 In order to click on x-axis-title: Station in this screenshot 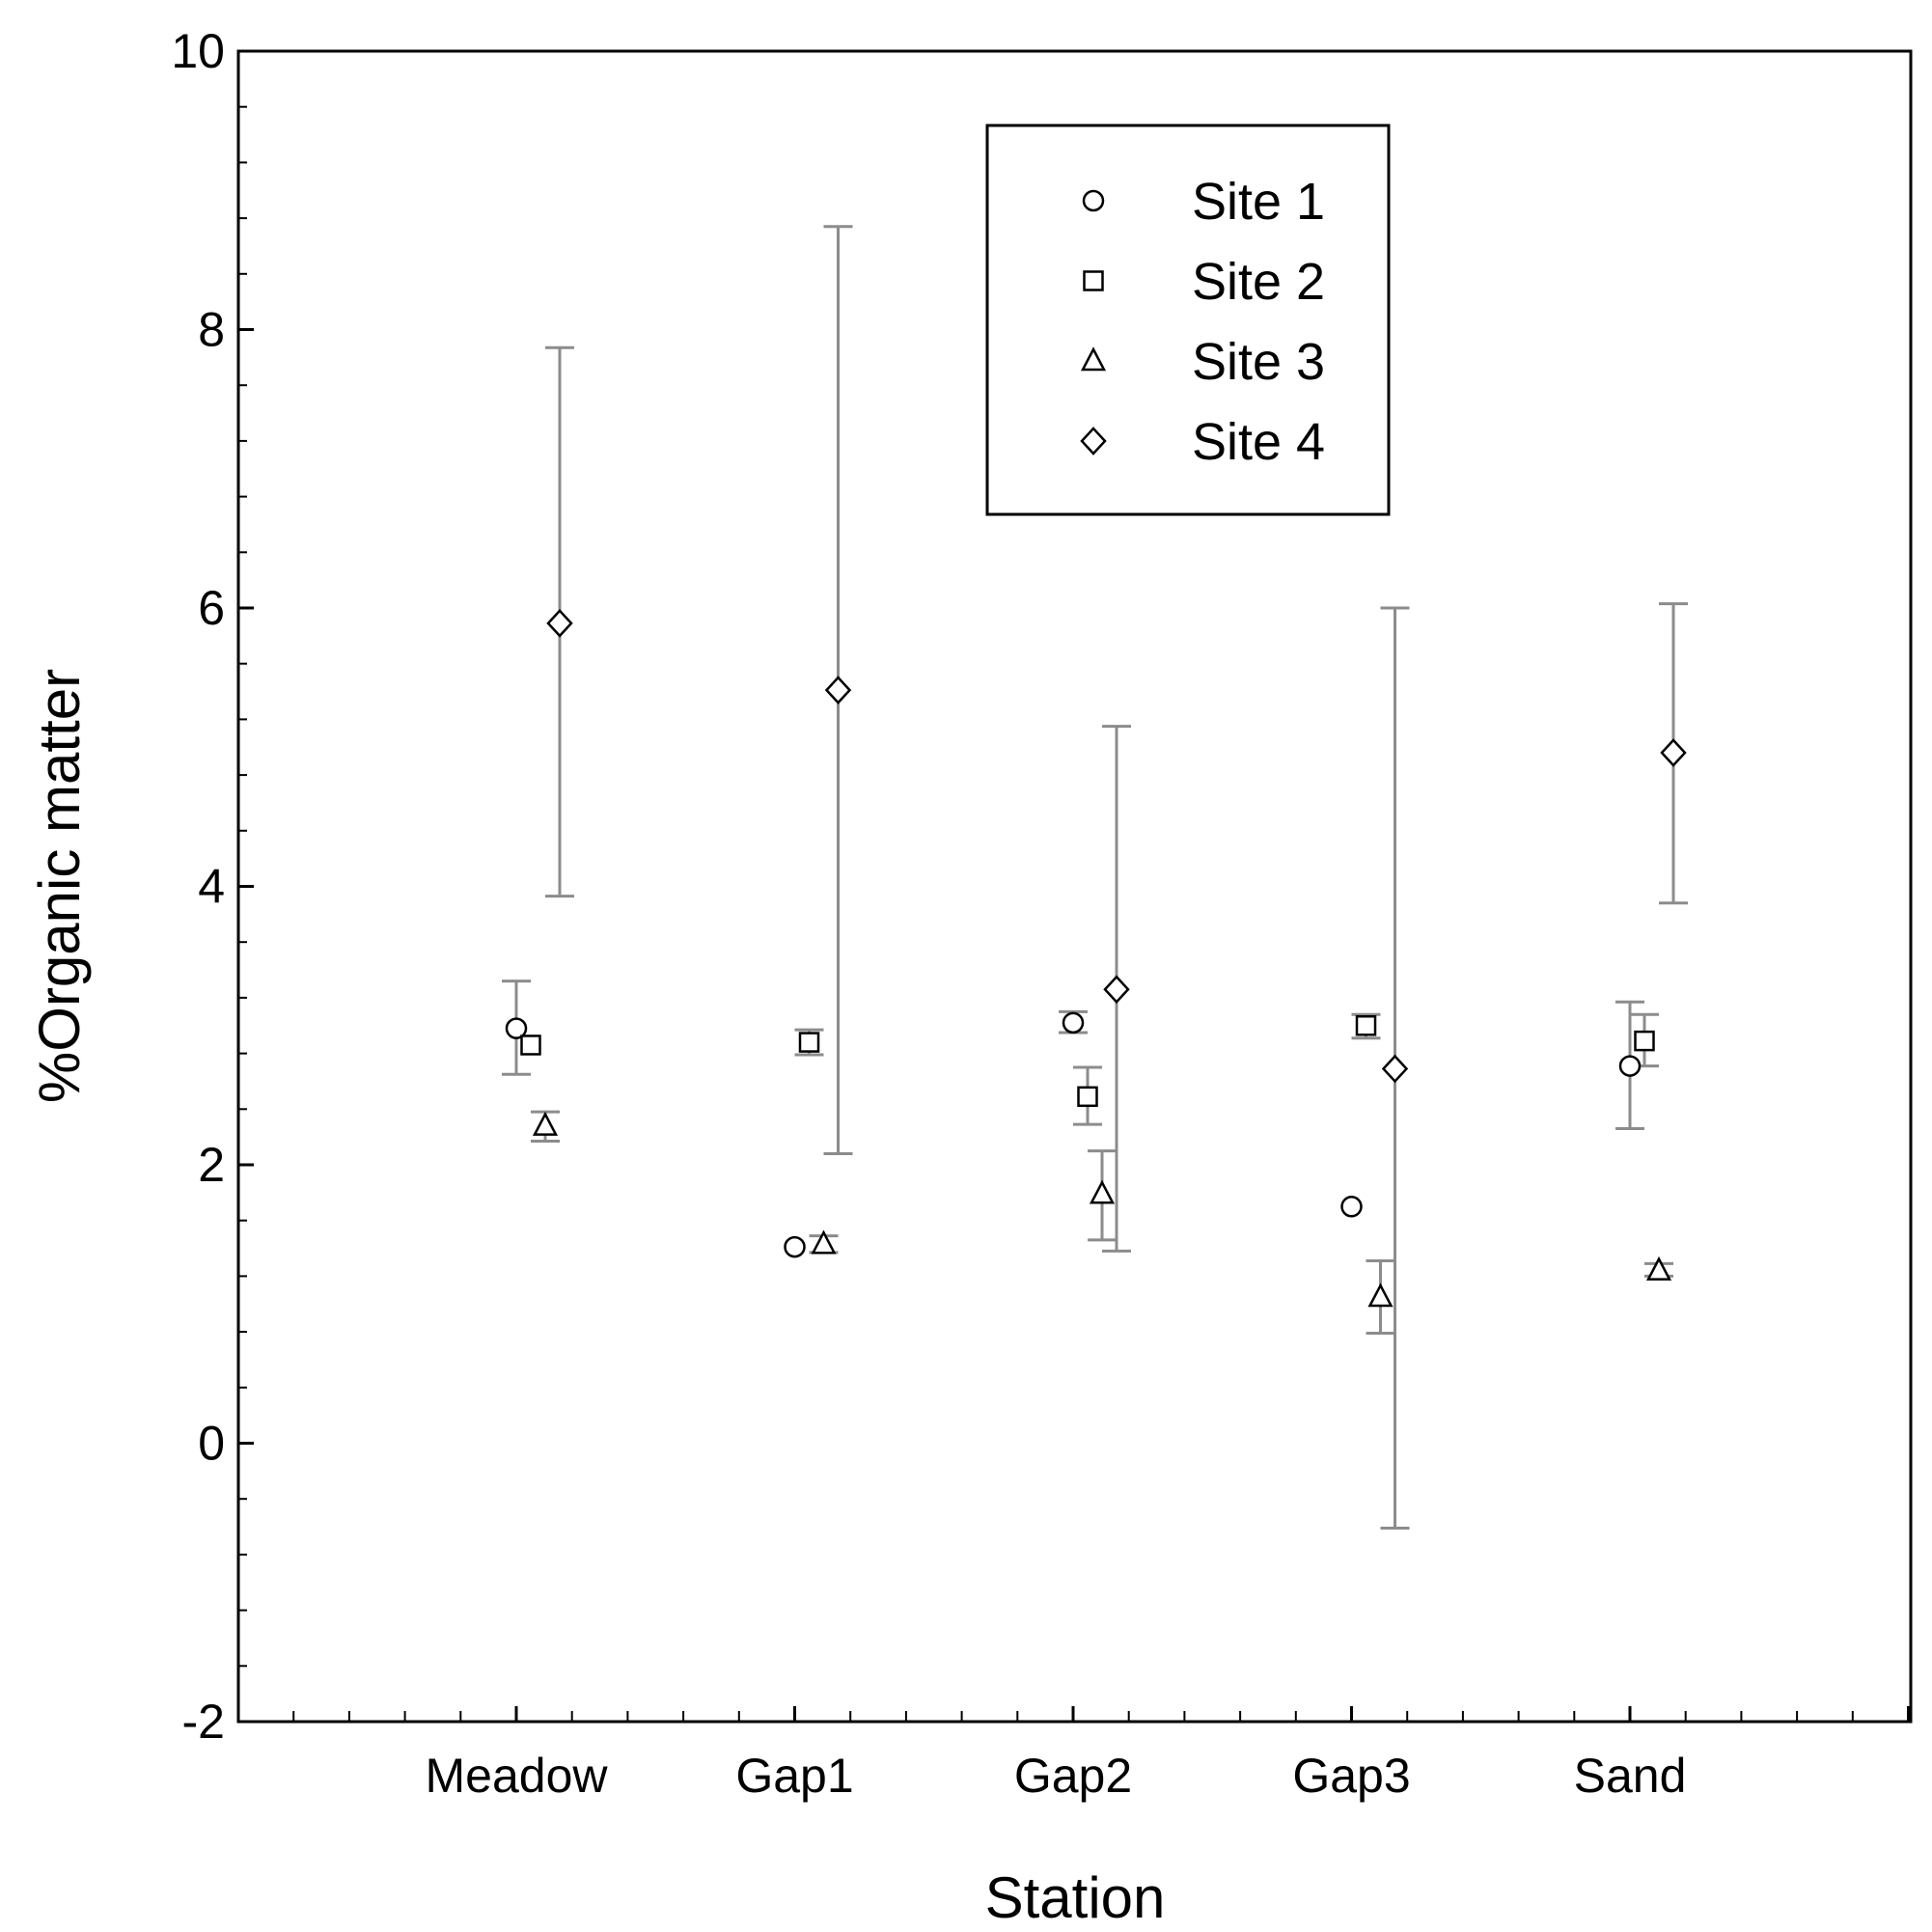, I will do `click(1075, 1897)`.